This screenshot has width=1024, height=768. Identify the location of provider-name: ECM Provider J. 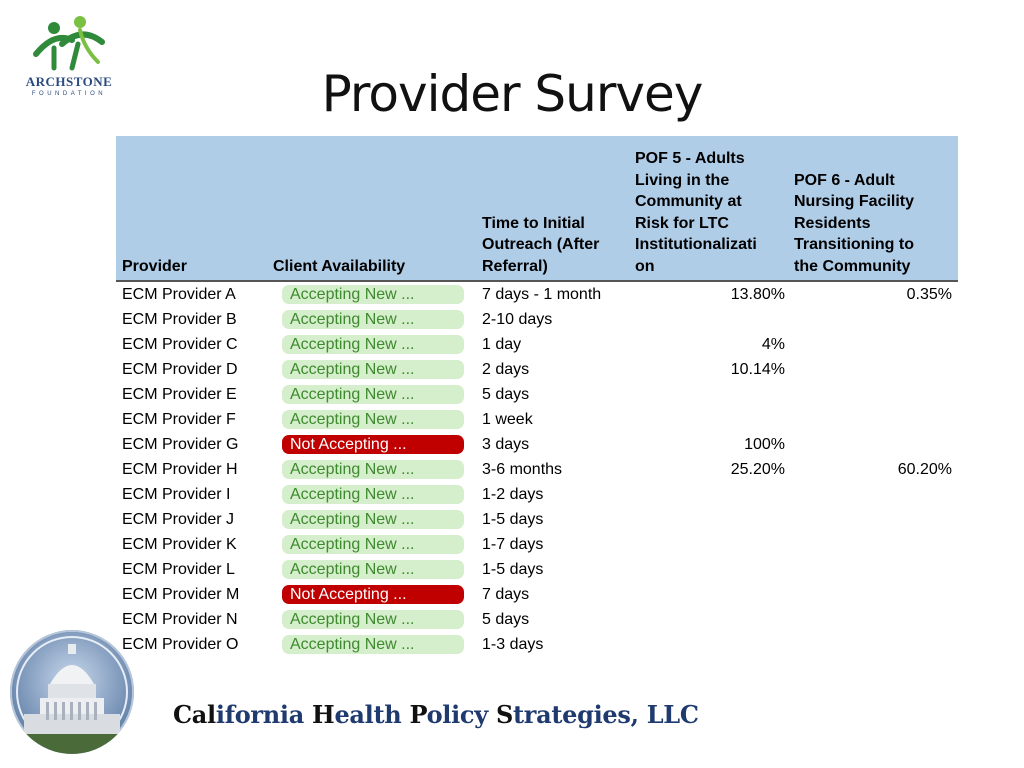
(178, 519).